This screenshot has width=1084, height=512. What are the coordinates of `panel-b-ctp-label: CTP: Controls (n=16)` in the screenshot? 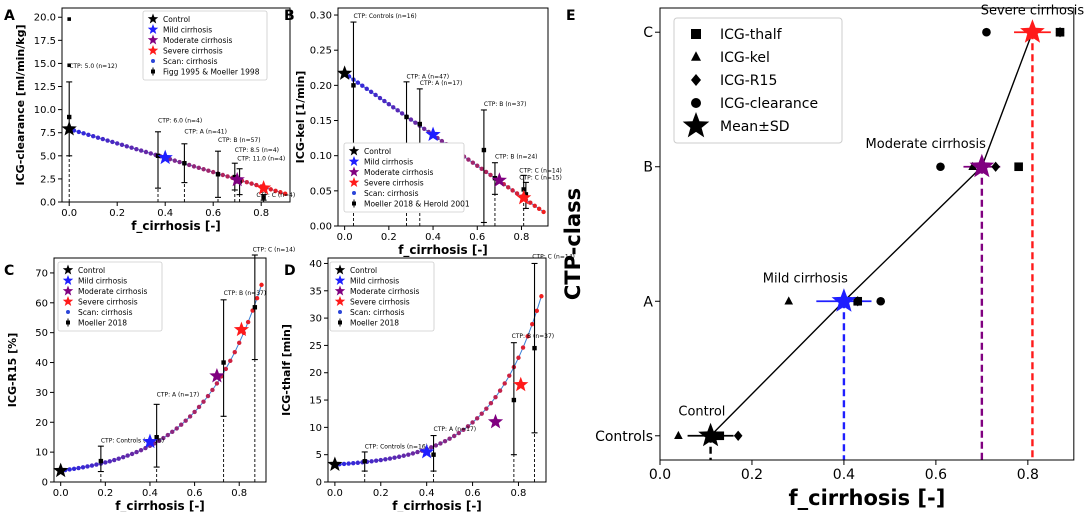 It's located at (384, 16).